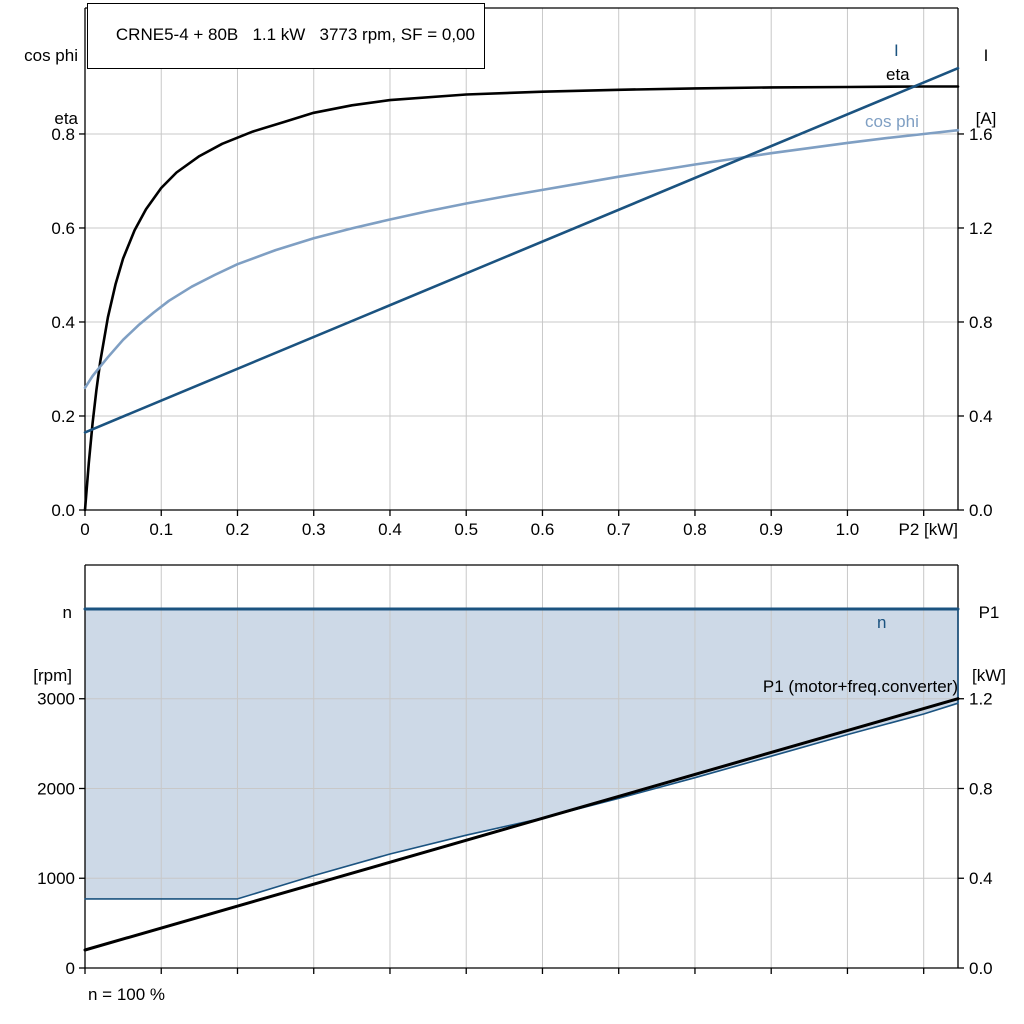 This screenshot has width=1024, height=1024. Describe the element at coordinates (67, 612) in the screenshot. I see `left-axis-title-line1: n` at that location.